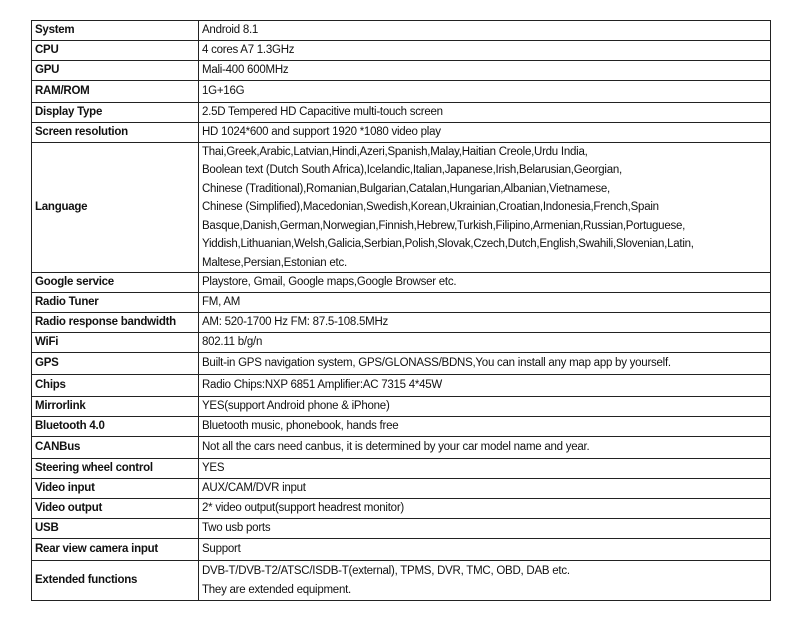 Image resolution: width=800 pixels, height=618 pixels. What do you see at coordinates (484, 426) in the screenshot?
I see `spec-value: Bluetooth music, phonebook, hands free` at bounding box center [484, 426].